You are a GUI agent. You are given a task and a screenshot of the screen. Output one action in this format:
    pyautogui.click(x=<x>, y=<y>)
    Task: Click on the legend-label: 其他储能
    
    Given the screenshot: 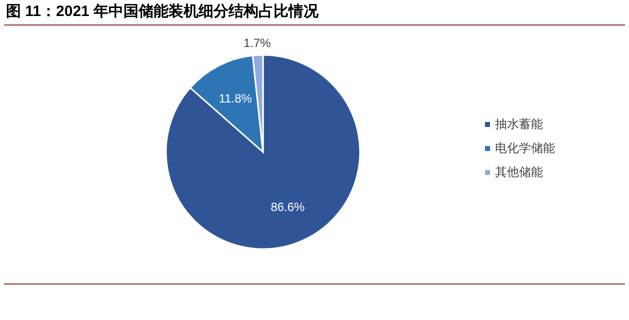 What is the action you would take?
    pyautogui.click(x=519, y=172)
    